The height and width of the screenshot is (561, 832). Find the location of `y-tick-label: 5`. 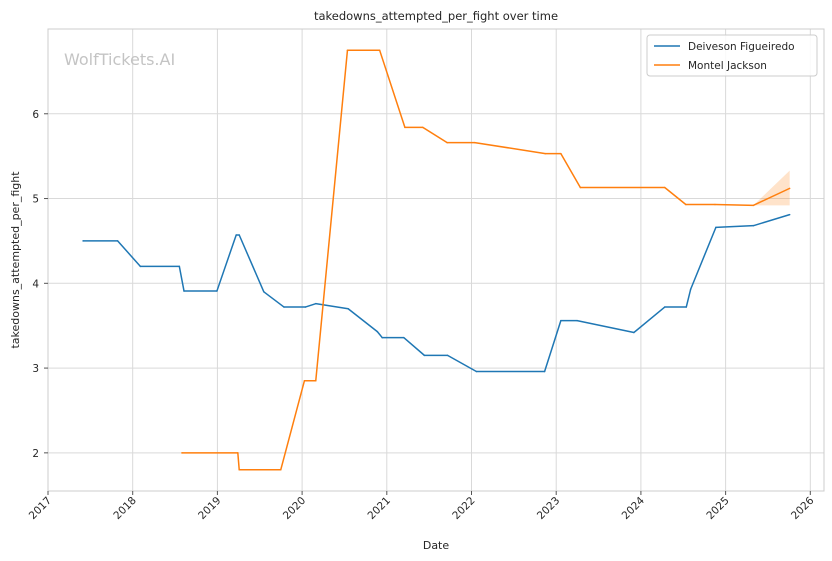

y-tick-label: 5 is located at coordinates (35, 200).